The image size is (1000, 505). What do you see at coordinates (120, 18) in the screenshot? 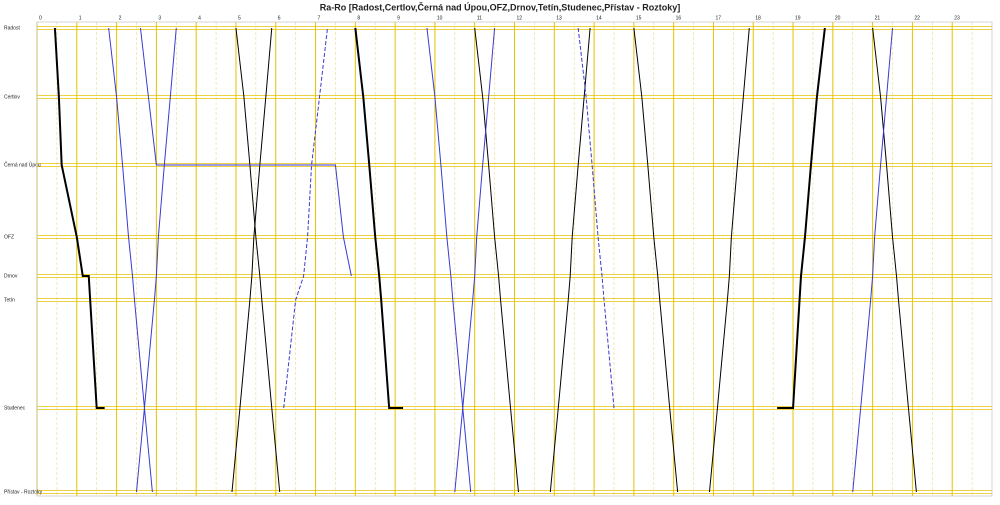
I see `hour-label: 2` at bounding box center [120, 18].